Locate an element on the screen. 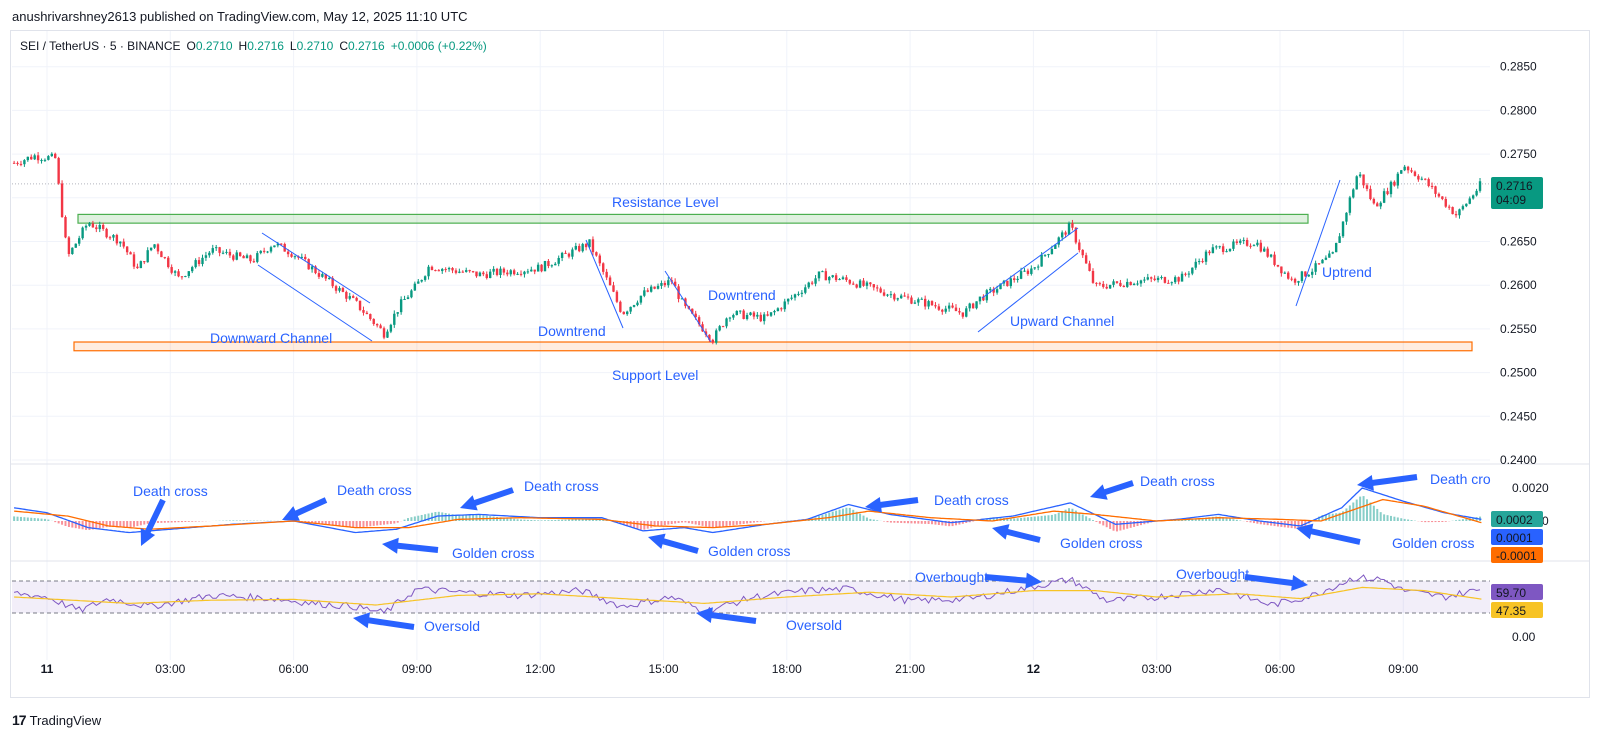 The height and width of the screenshot is (737, 1600). resistance-zone is located at coordinates (693, 218).